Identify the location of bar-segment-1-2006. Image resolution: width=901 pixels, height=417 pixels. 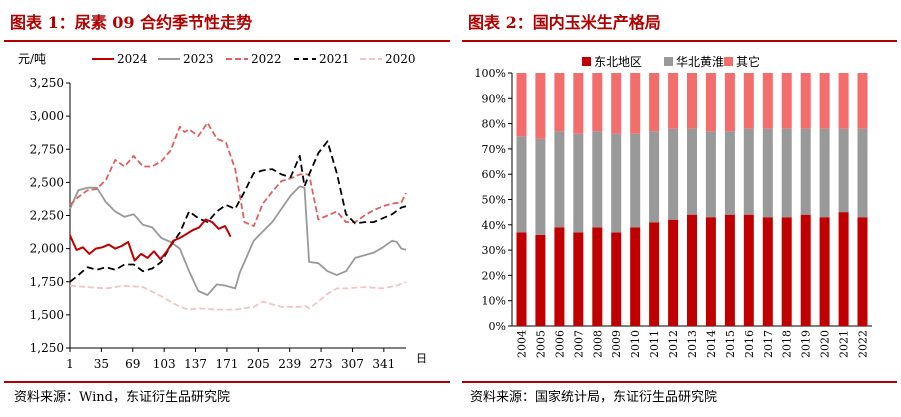
(559, 179).